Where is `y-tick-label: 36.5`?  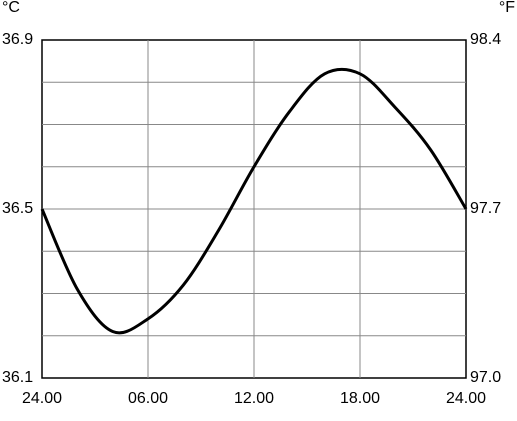
y-tick-label: 36.5 is located at coordinates (17, 208).